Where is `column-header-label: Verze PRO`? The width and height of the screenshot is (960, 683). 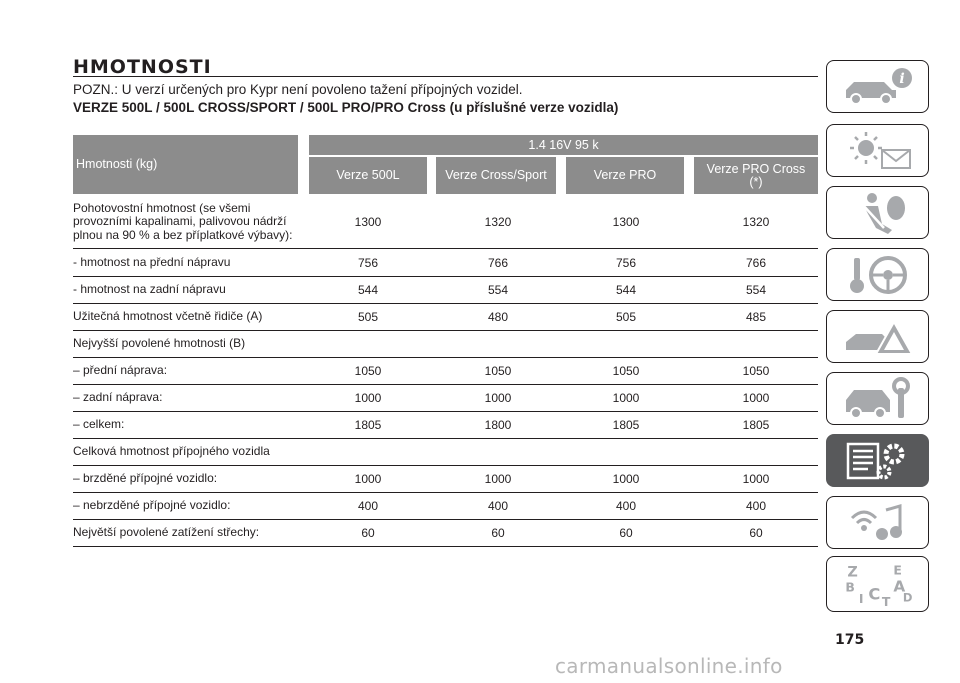
column-header-label: Verze PRO is located at coordinates (625, 175).